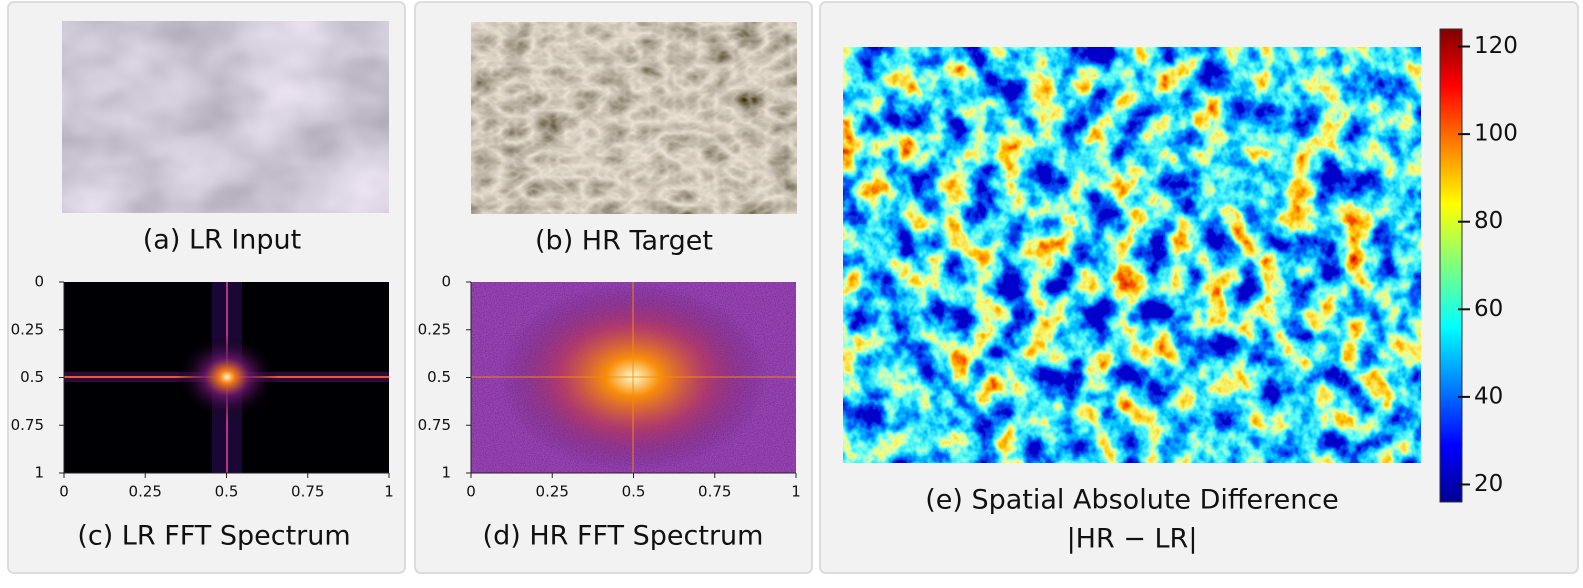 The height and width of the screenshot is (588, 1583). What do you see at coordinates (1132, 500) in the screenshot?
I see `caption: (e) Spatial Absolute Difference` at bounding box center [1132, 500].